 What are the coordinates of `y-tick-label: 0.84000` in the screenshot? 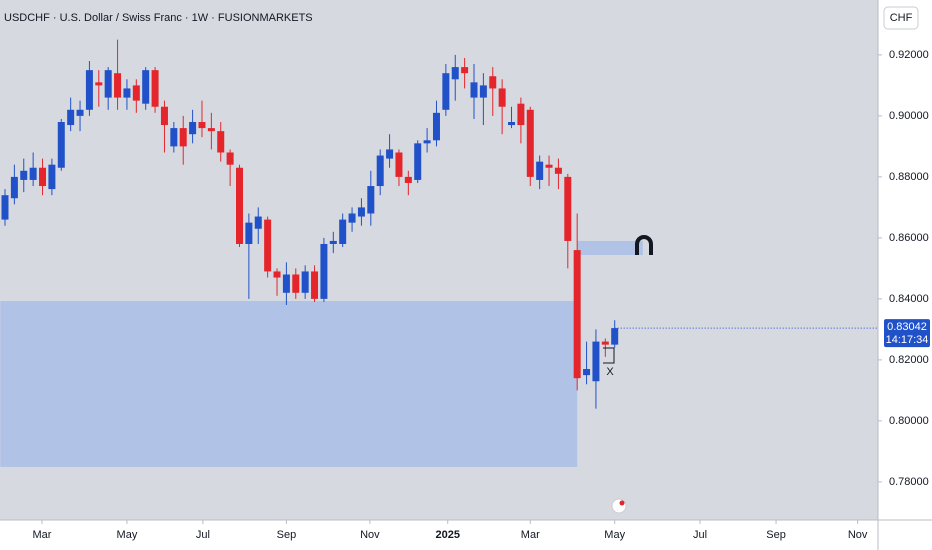 It's located at (909, 299).